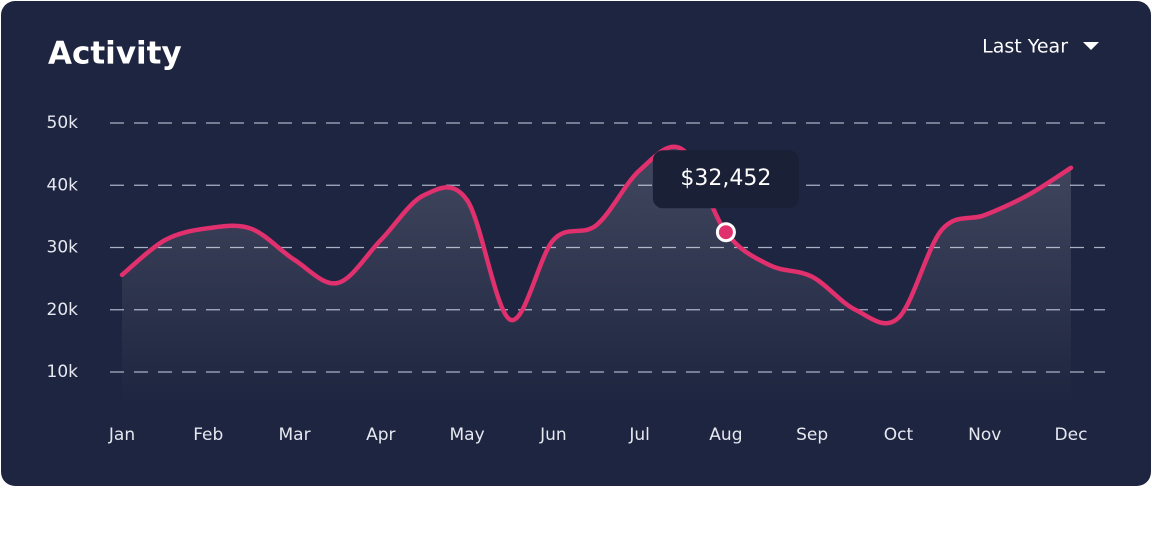  Describe the element at coordinates (63, 185) in the screenshot. I see `y-tick-label: 40k` at that location.